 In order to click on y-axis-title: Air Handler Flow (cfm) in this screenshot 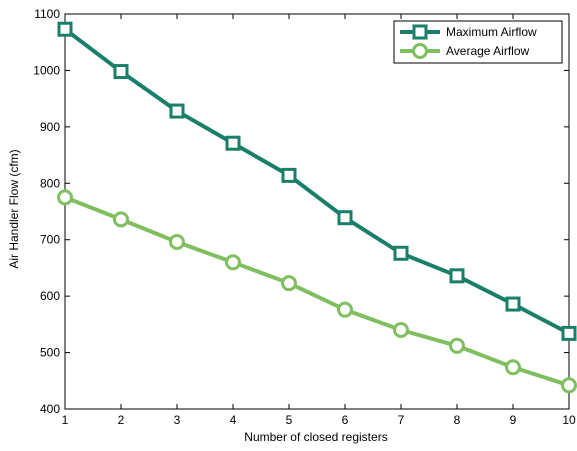, I will do `click(14, 208)`.